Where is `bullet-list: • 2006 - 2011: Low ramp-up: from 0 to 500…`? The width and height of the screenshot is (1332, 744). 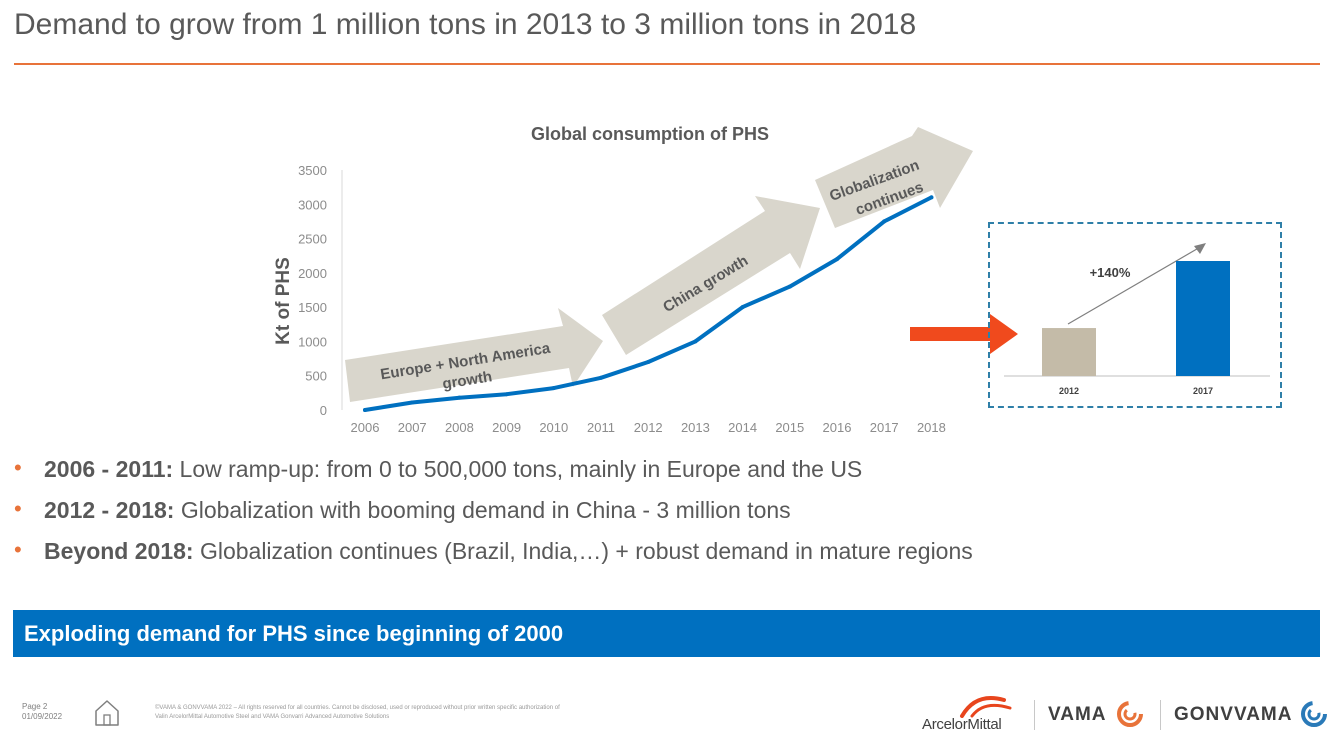
bullet-list: • 2006 - 2011: Low ramp-up: from 0 to 500… is located at coordinates (493, 517).